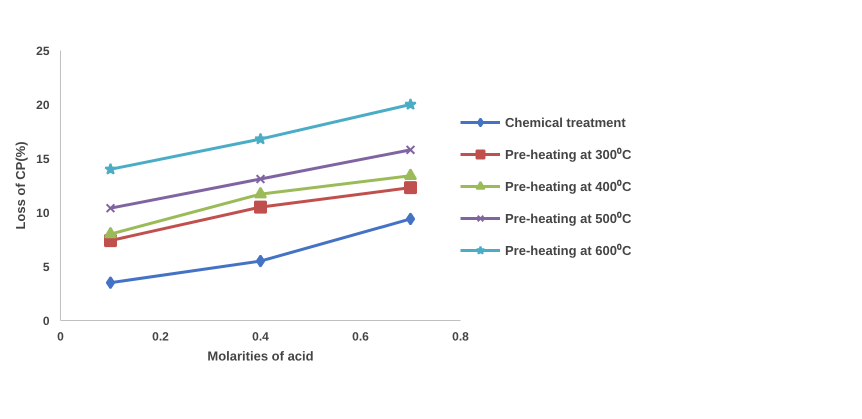  I want to click on legend-label: Pre-heating at 400⁰C, so click(568, 186).